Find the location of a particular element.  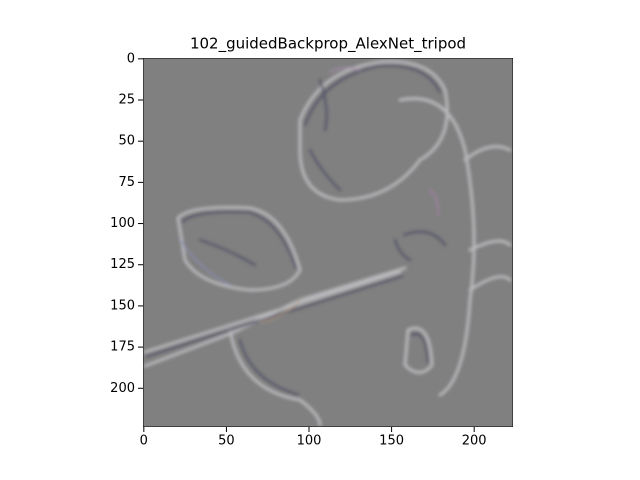

x-tick-label: 200 is located at coordinates (474, 441).